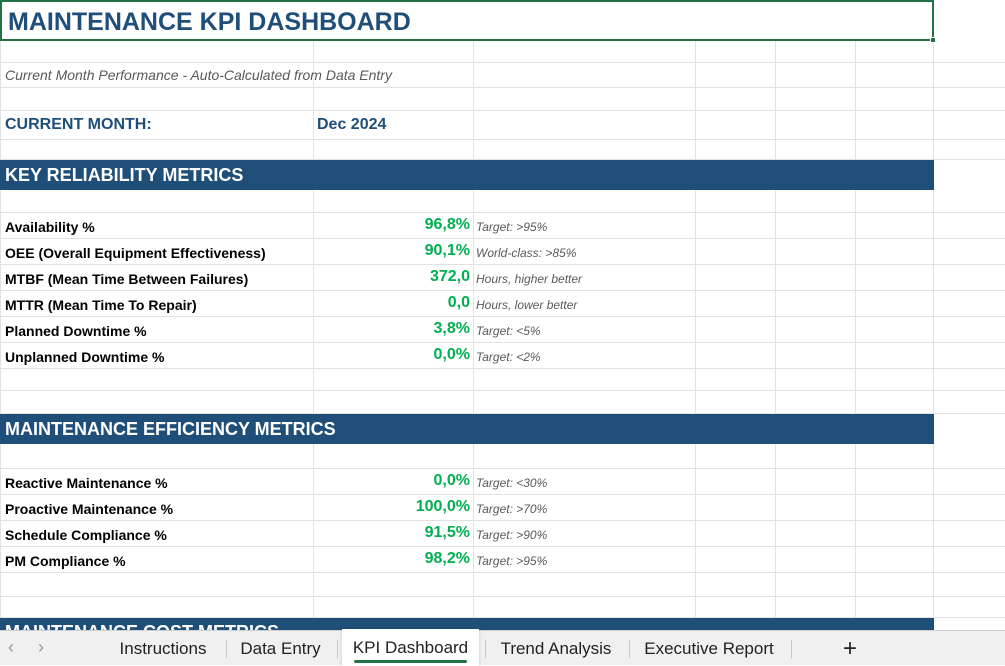 This screenshot has width=1005, height=666. What do you see at coordinates (512, 535) in the screenshot?
I see `metric-note: Target: >90%` at bounding box center [512, 535].